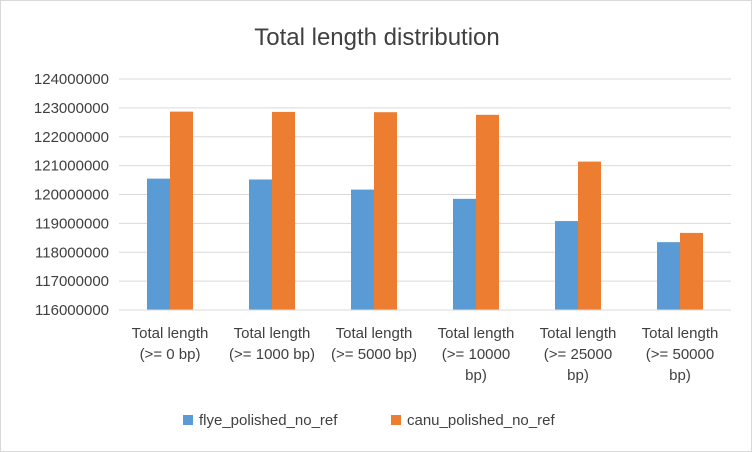 This screenshot has width=752, height=452. What do you see at coordinates (71, 137) in the screenshot?
I see `y-tick-label: 122000000` at bounding box center [71, 137].